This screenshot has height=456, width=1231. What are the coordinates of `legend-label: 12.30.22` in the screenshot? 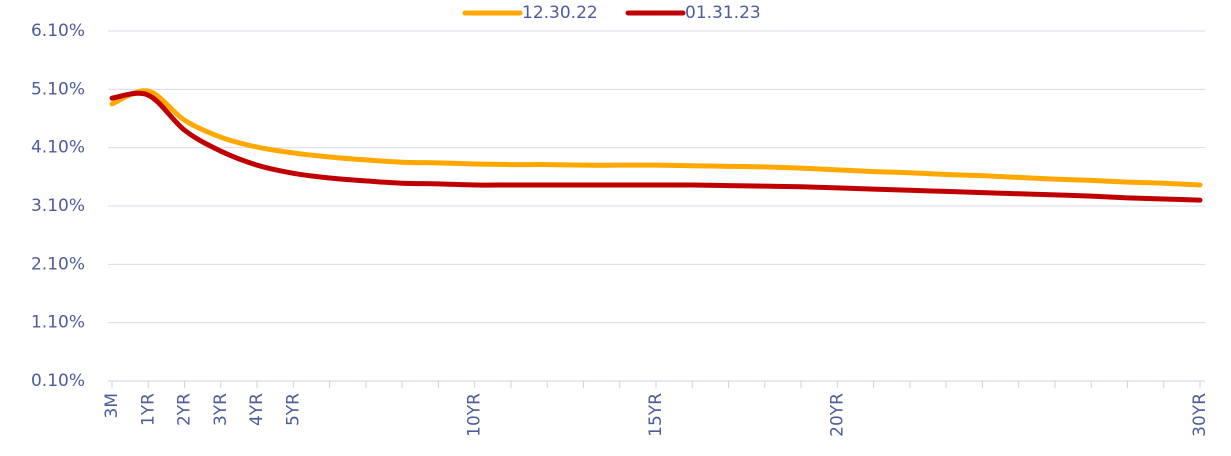 It's located at (560, 13).